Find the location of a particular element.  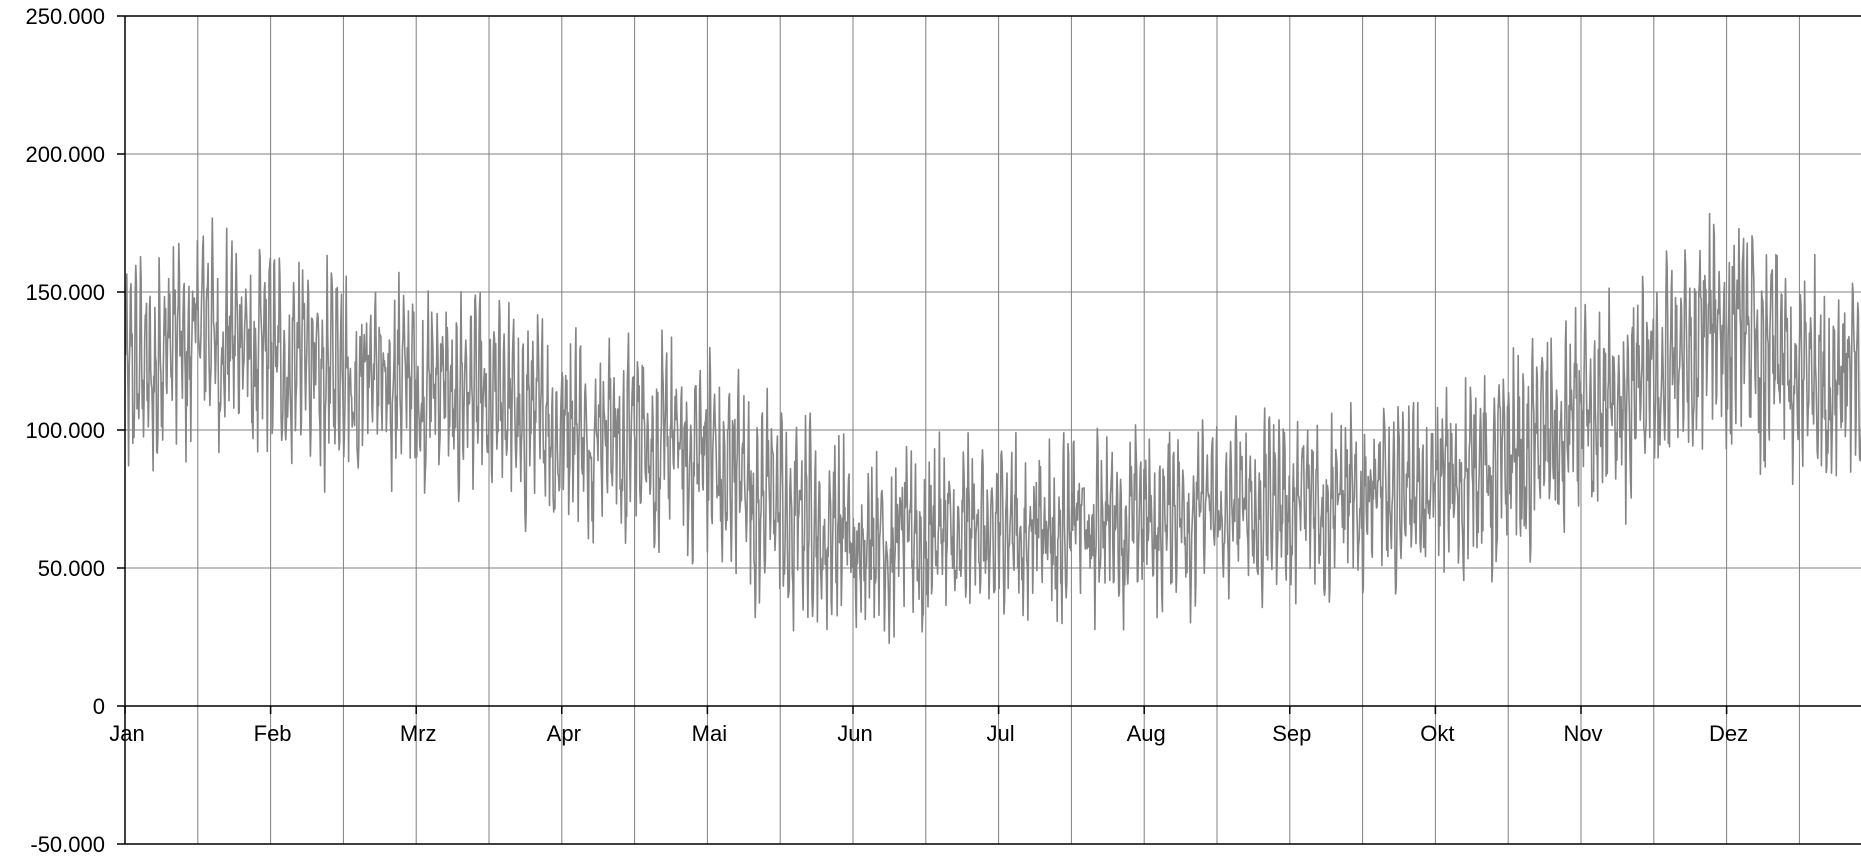

x-tick-label-dez: Dez is located at coordinates (1728, 733).